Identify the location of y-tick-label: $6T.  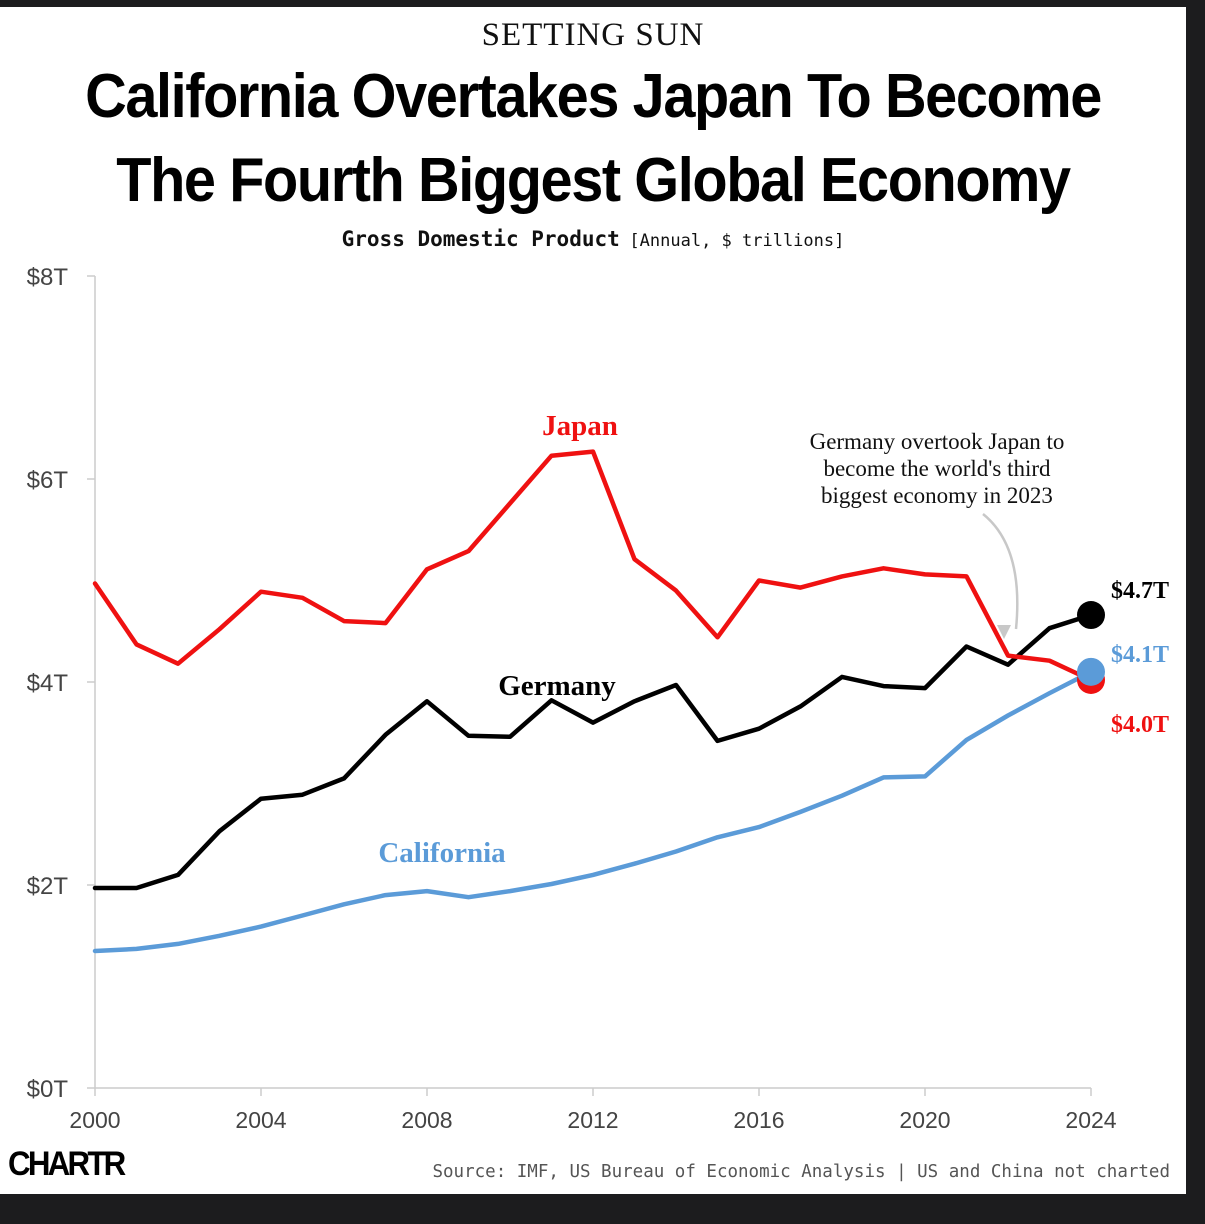
(48, 480).